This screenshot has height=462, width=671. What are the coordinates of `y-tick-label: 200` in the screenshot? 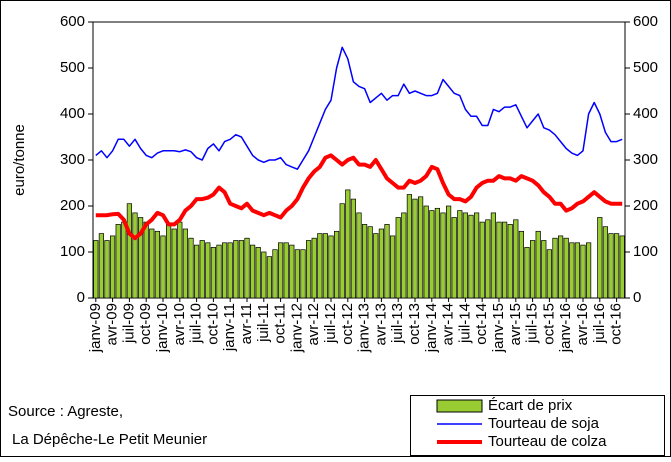 It's located at (72, 205).